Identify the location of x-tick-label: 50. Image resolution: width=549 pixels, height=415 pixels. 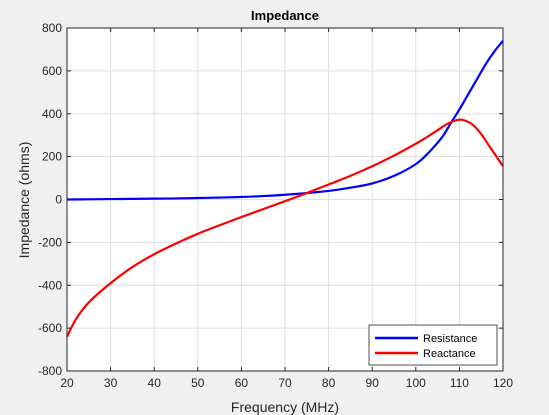
(198, 383).